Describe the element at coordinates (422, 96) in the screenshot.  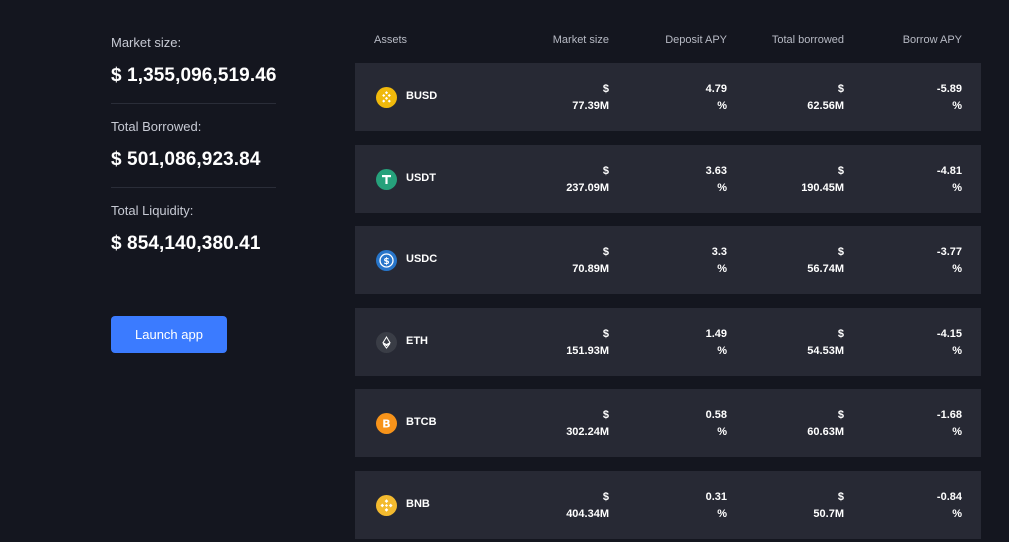
I see `asset-name: BUSD` at that location.